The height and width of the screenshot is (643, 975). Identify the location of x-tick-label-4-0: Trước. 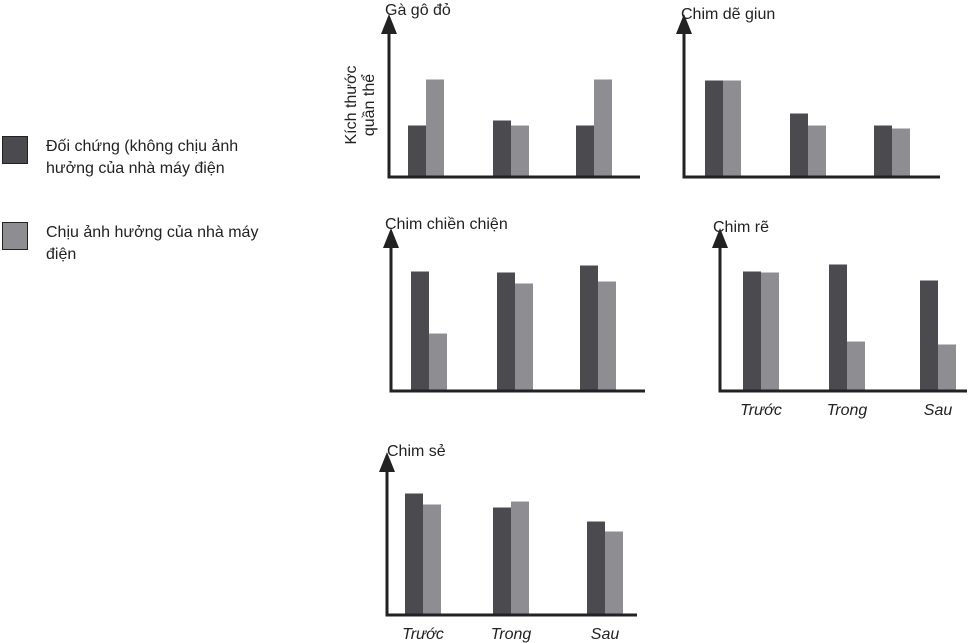
(423, 634).